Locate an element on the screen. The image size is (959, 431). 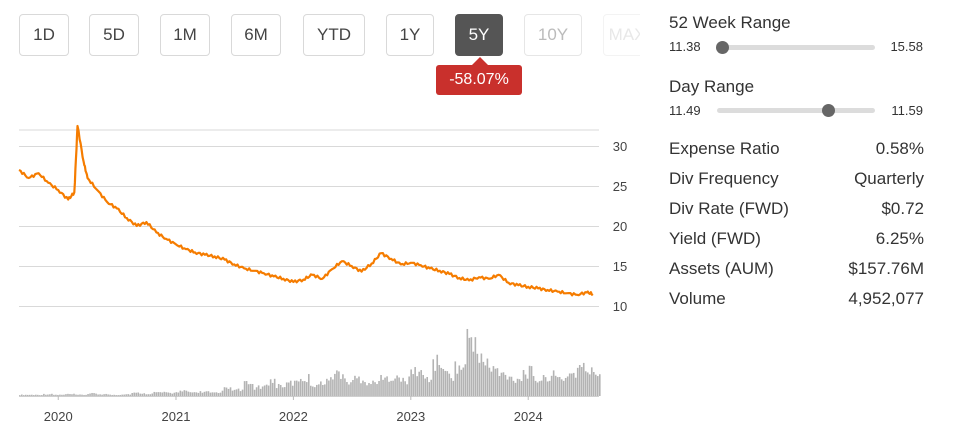
stat-label: Yield (FWD) is located at coordinates (715, 238).